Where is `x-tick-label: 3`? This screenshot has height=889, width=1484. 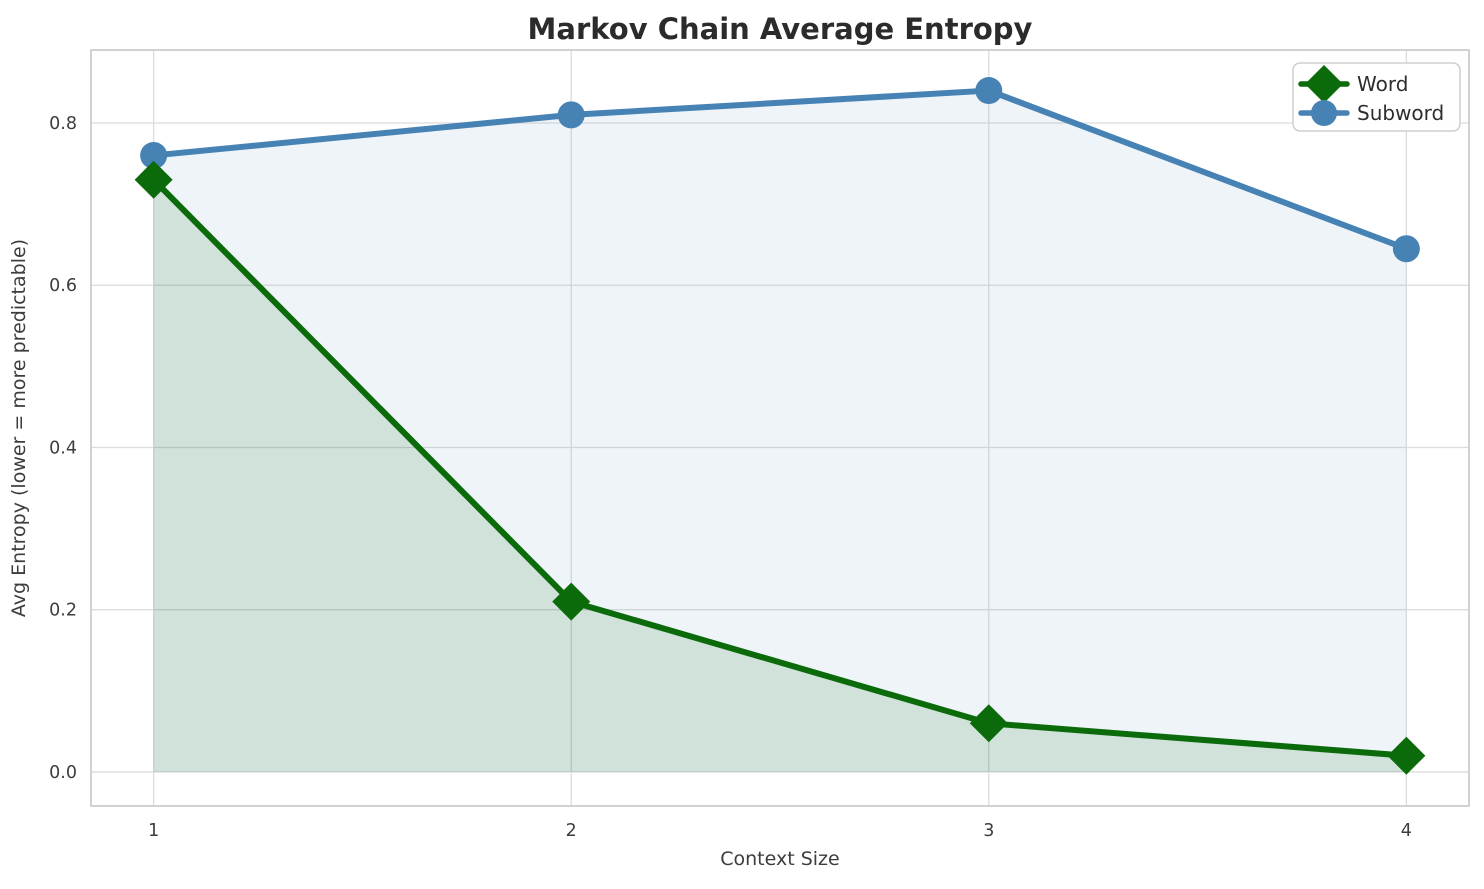 x-tick-label: 3 is located at coordinates (988, 831).